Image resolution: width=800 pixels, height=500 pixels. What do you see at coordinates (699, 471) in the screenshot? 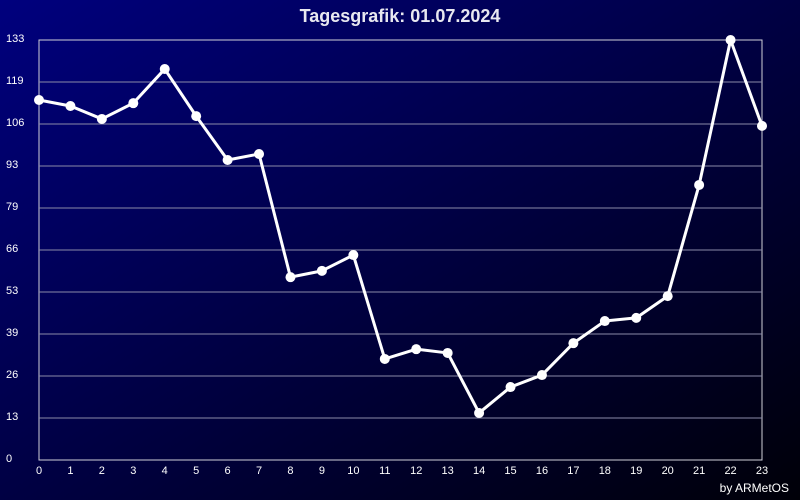
I see `x-tick-label: 21` at bounding box center [699, 471].